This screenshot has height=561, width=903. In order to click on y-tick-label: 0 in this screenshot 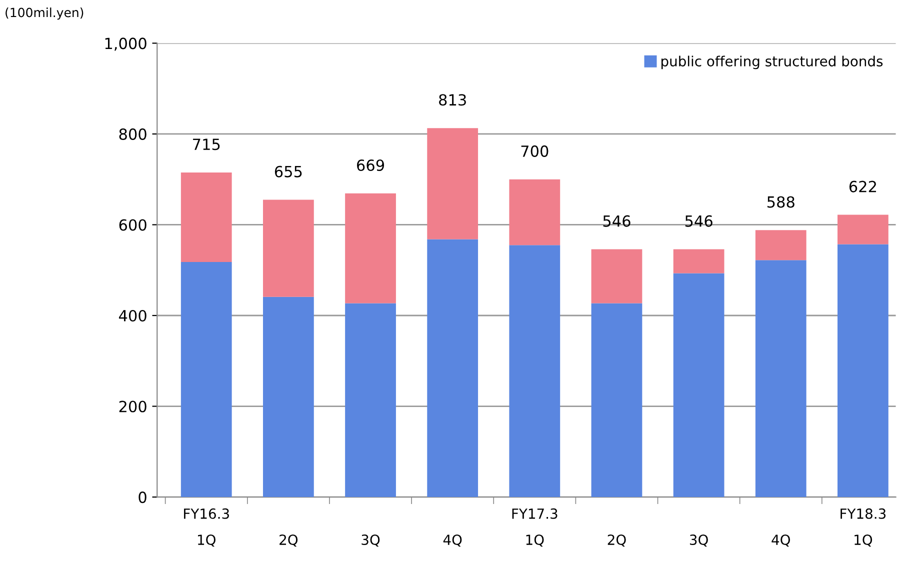, I will do `click(142, 498)`.